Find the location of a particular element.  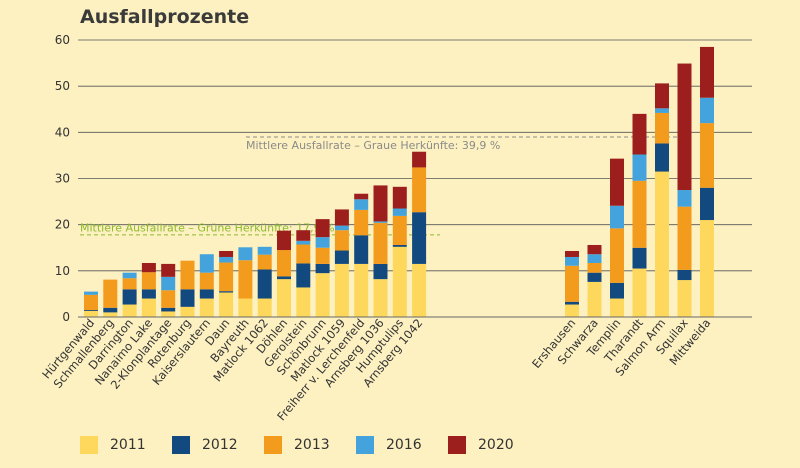

y-tick-label: 10 is located at coordinates (62, 271).